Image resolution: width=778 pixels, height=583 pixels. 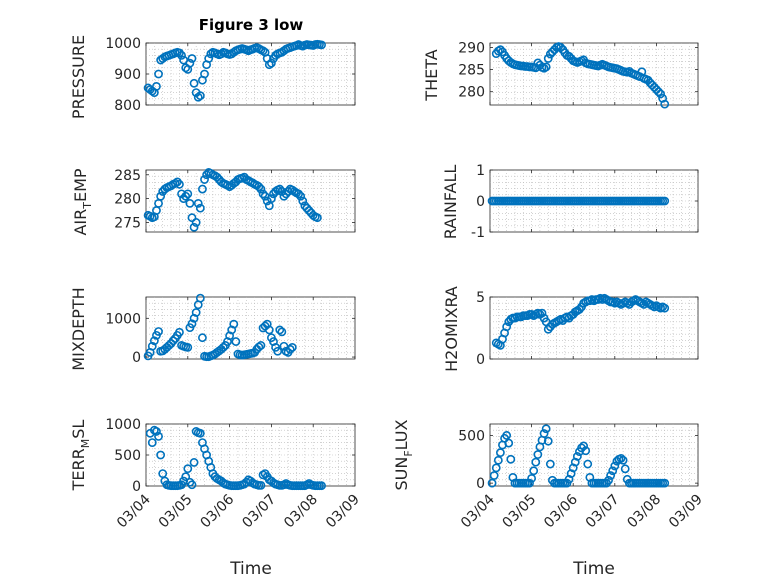 What do you see at coordinates (471, 93) in the screenshot?
I see `y-tick-label-theta: 280` at bounding box center [471, 93].